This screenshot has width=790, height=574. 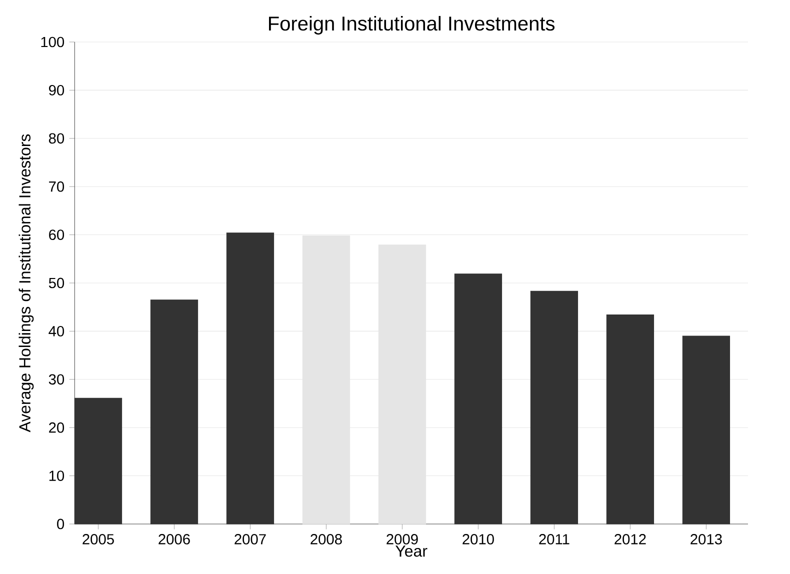 I want to click on x-tick-label: 2011, so click(x=554, y=539).